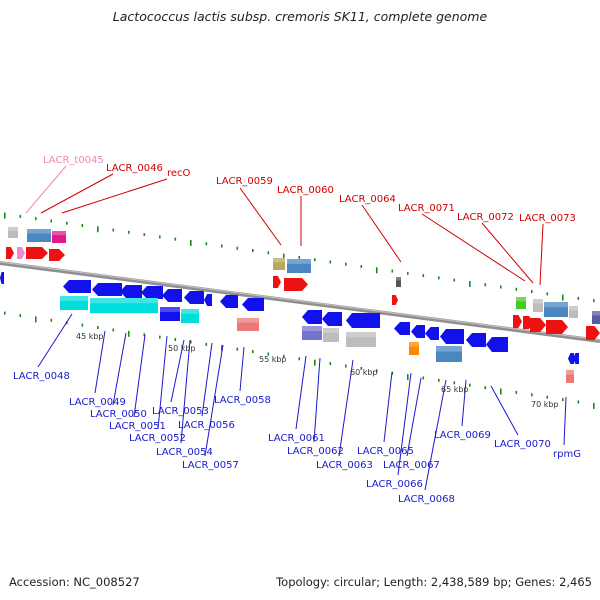 This screenshot has width=600, height=600. Describe the element at coordinates (41, 376) in the screenshot. I see `gene-label-bottom: LACR_0048` at that location.